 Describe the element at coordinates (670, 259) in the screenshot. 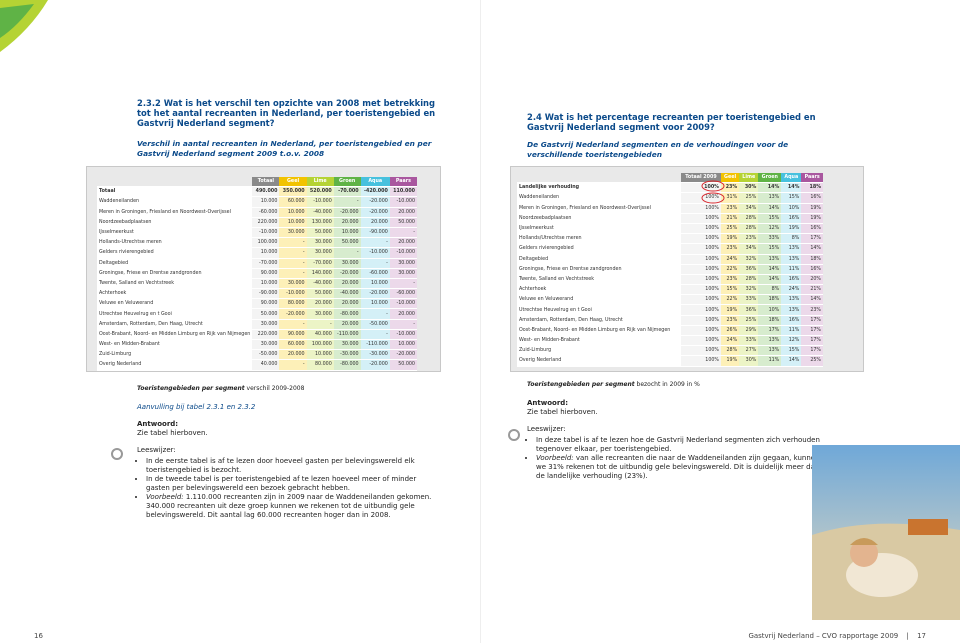

I see `row: Deltagebied 100% 24% 32% 13% 13% 18%` at that location.